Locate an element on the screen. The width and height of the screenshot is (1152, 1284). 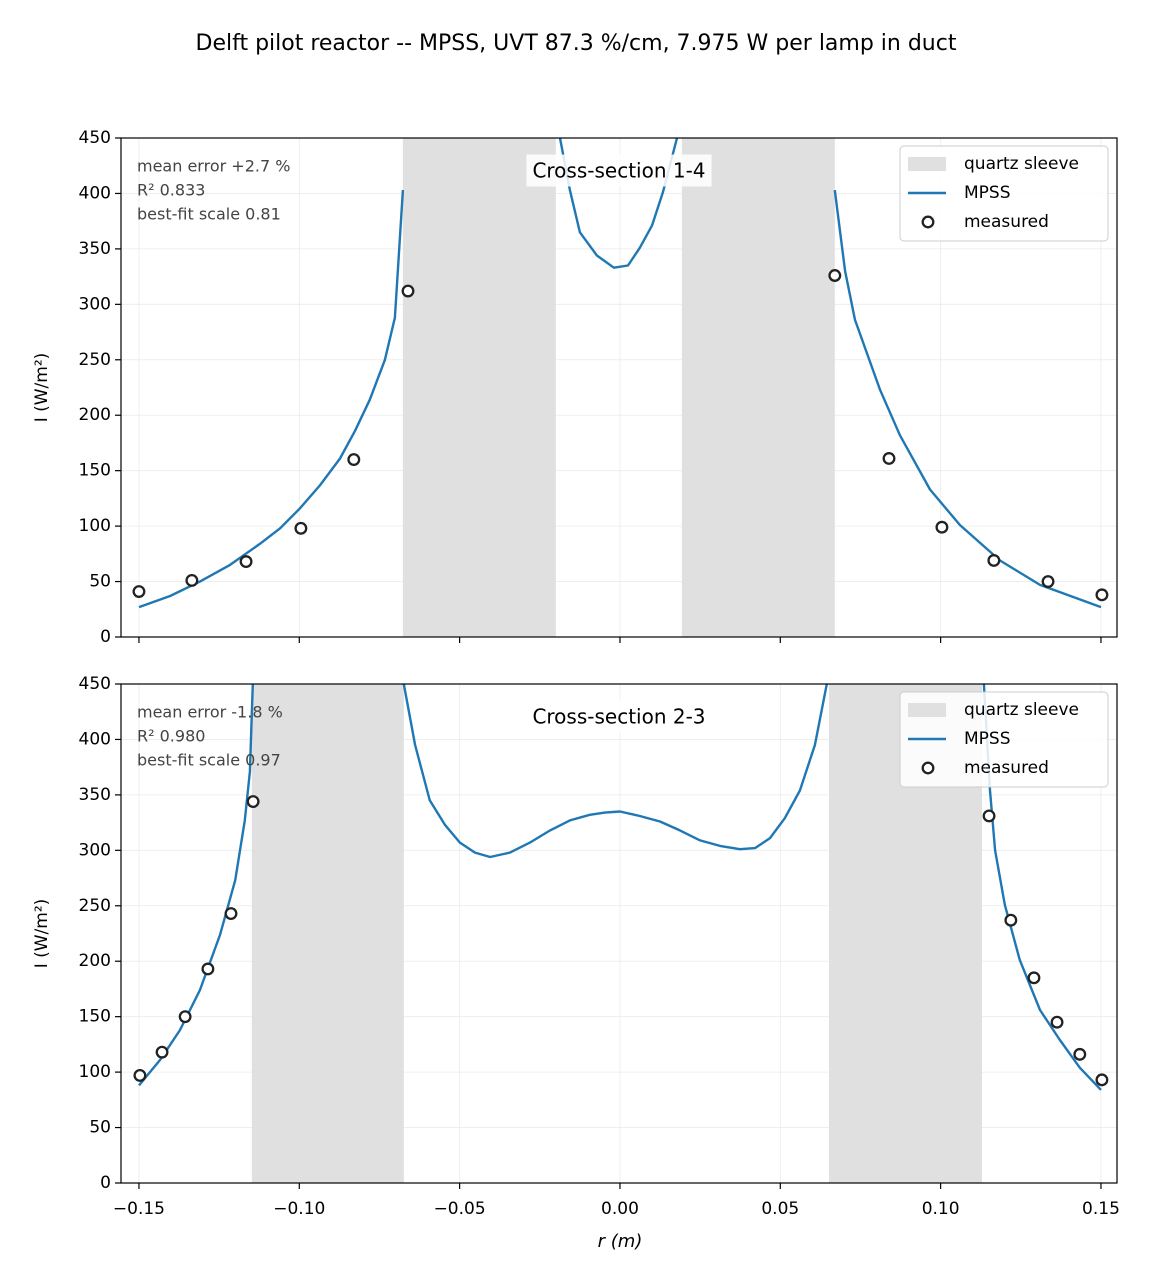
x-tick-label: −0.05 is located at coordinates (460, 1209).